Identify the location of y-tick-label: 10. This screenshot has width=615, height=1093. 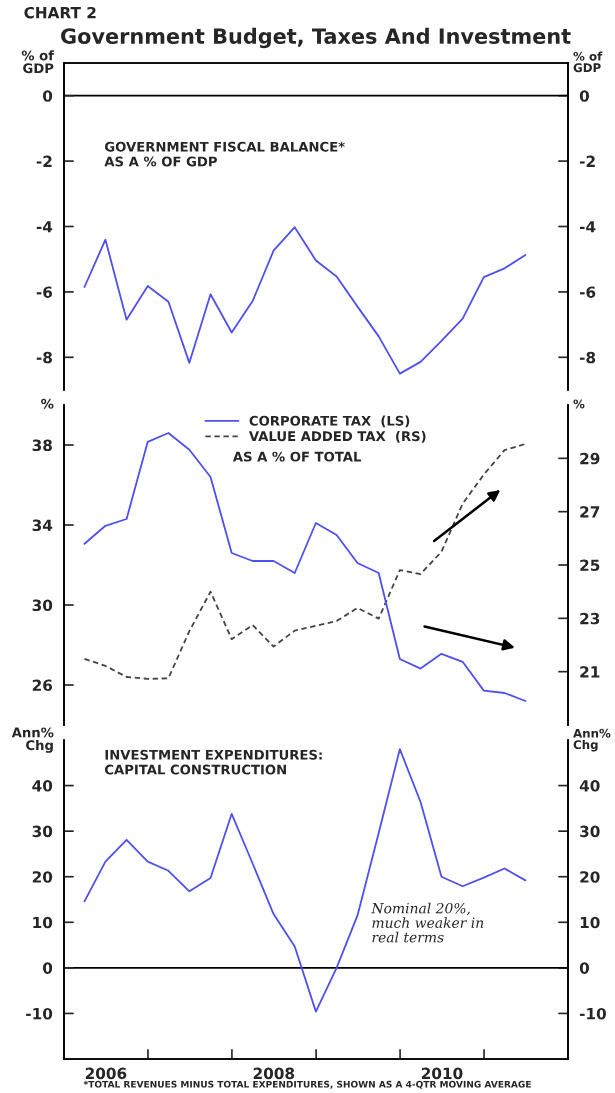
(43, 922).